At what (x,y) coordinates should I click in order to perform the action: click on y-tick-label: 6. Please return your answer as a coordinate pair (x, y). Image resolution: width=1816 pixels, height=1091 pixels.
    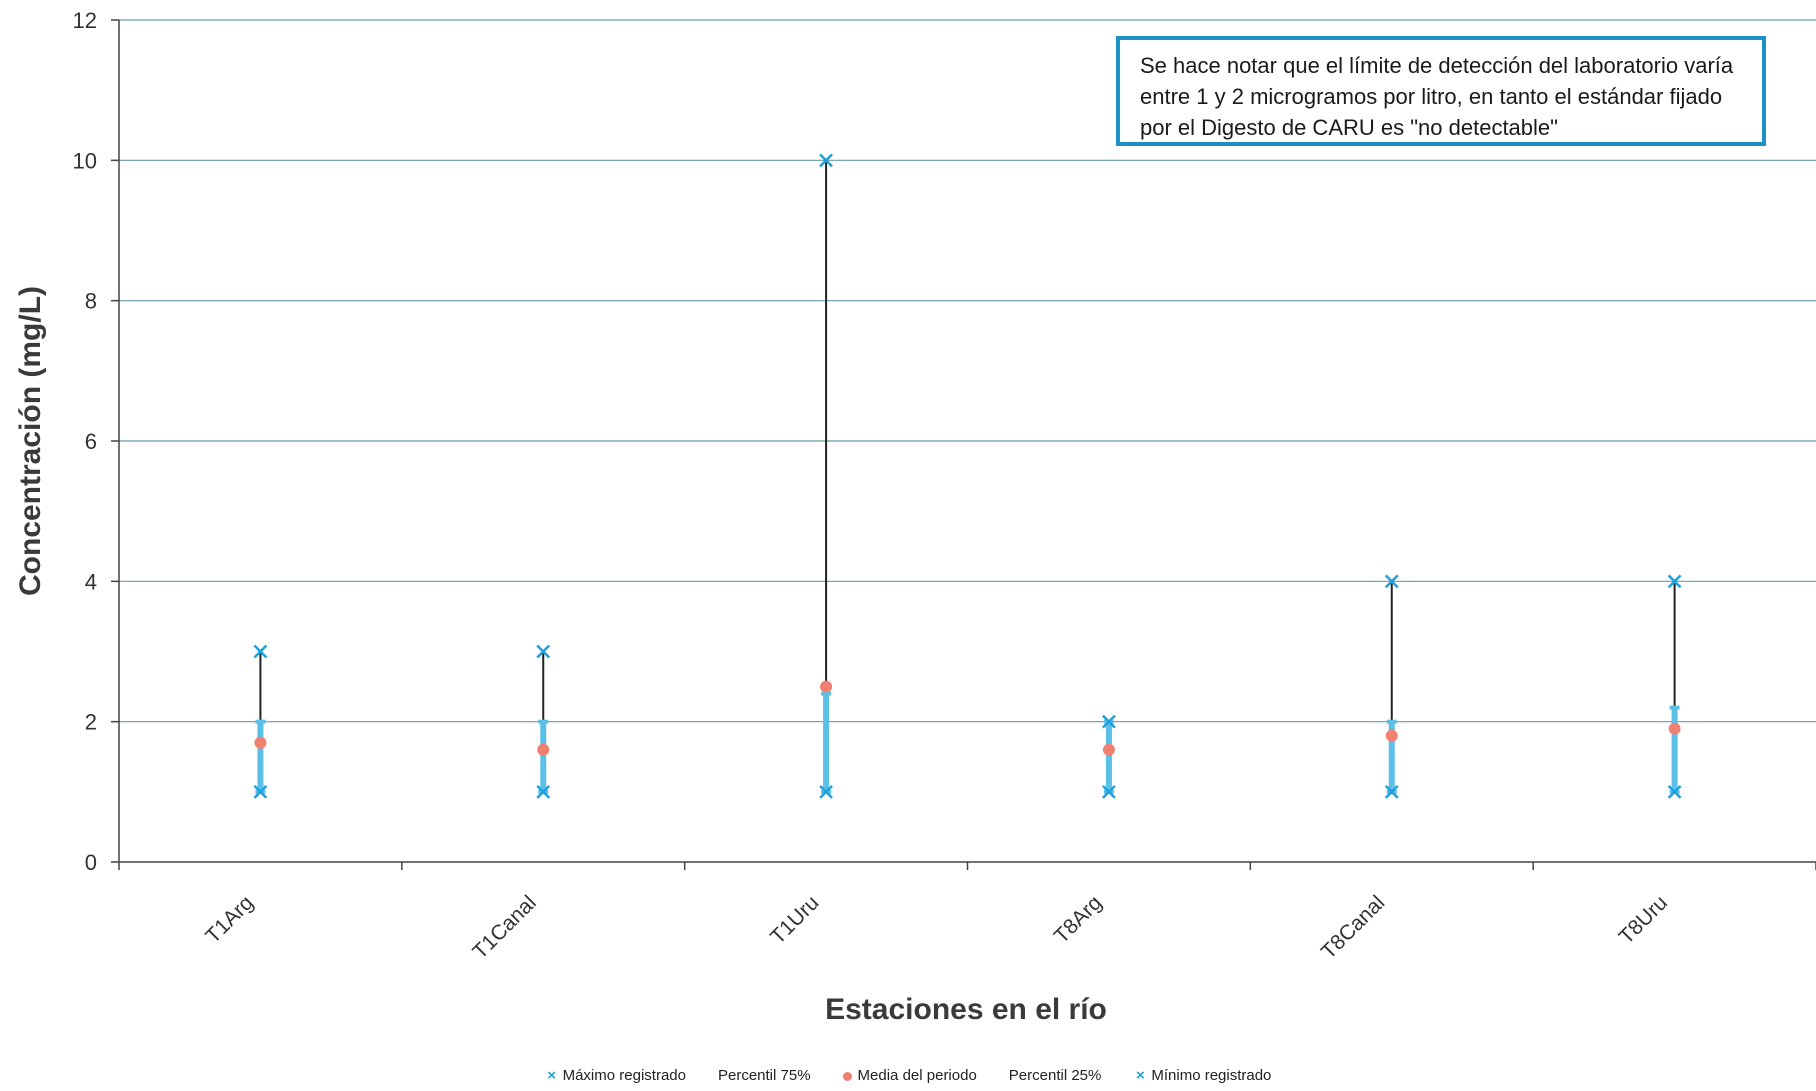
    Looking at the image, I should click on (91, 441).